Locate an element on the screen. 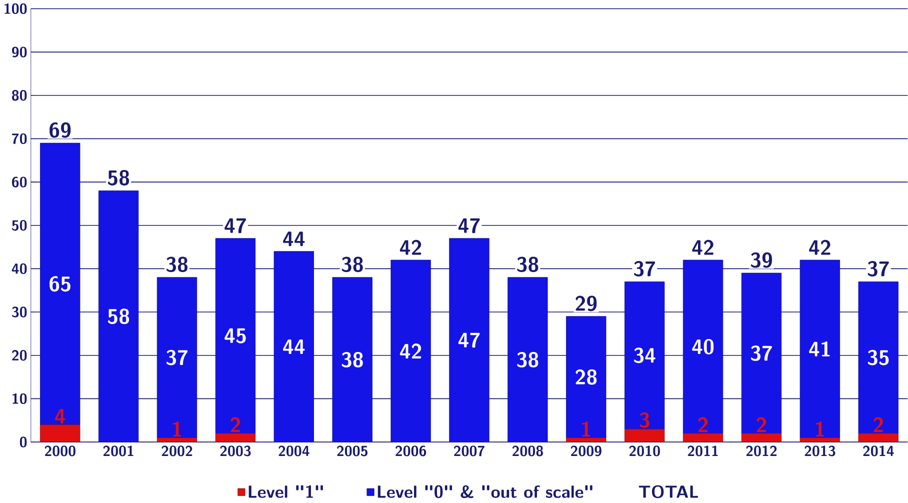 Image resolution: width=908 pixels, height=503 pixels. total-label: 58 is located at coordinates (119, 178).